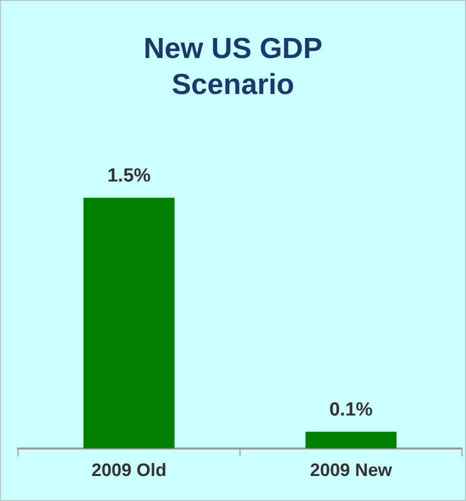 The height and width of the screenshot is (501, 466). What do you see at coordinates (351, 409) in the screenshot?
I see `data-label: 0.1%` at bounding box center [351, 409].